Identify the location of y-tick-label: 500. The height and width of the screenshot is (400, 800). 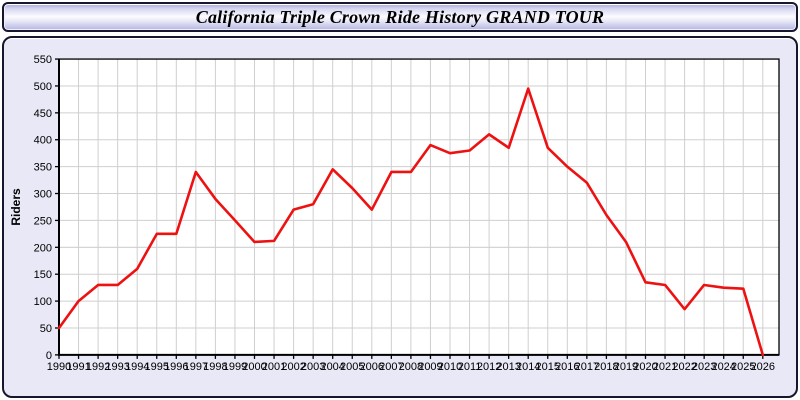
(43, 87).